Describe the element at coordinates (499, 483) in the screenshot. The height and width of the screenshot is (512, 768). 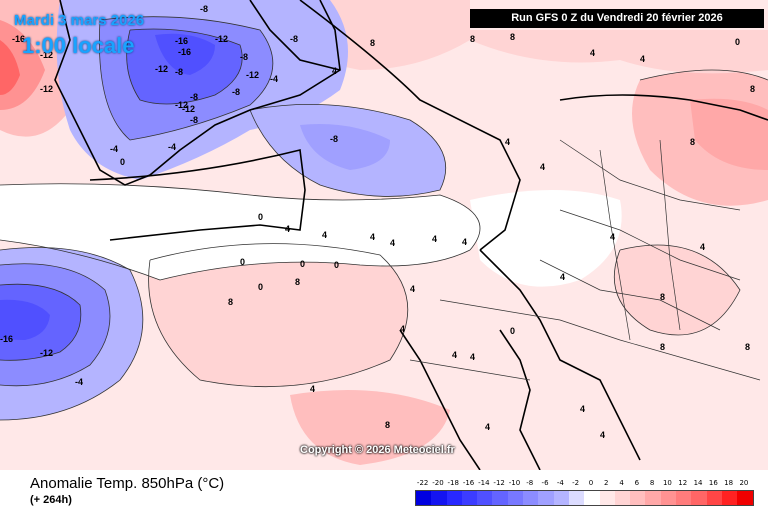
I see `legend-label: -12` at that location.